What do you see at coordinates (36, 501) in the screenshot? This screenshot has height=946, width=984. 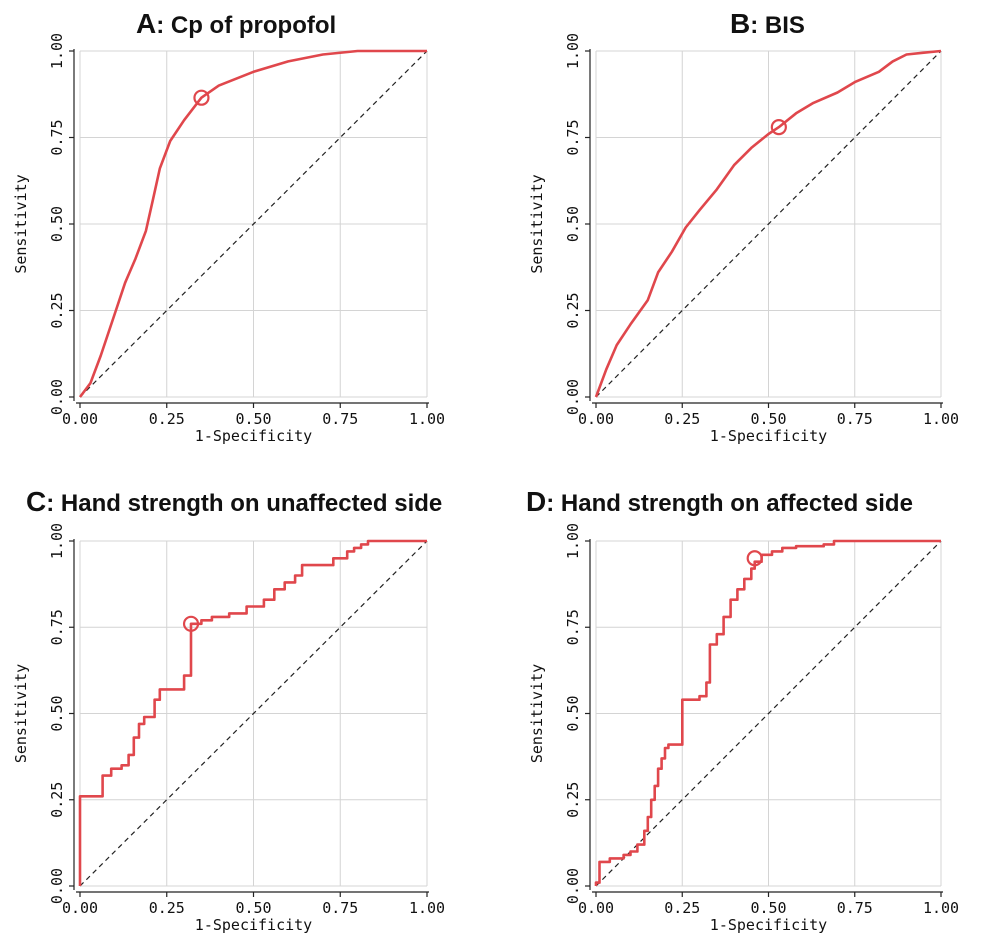 I see `panel-letter: C` at bounding box center [36, 501].